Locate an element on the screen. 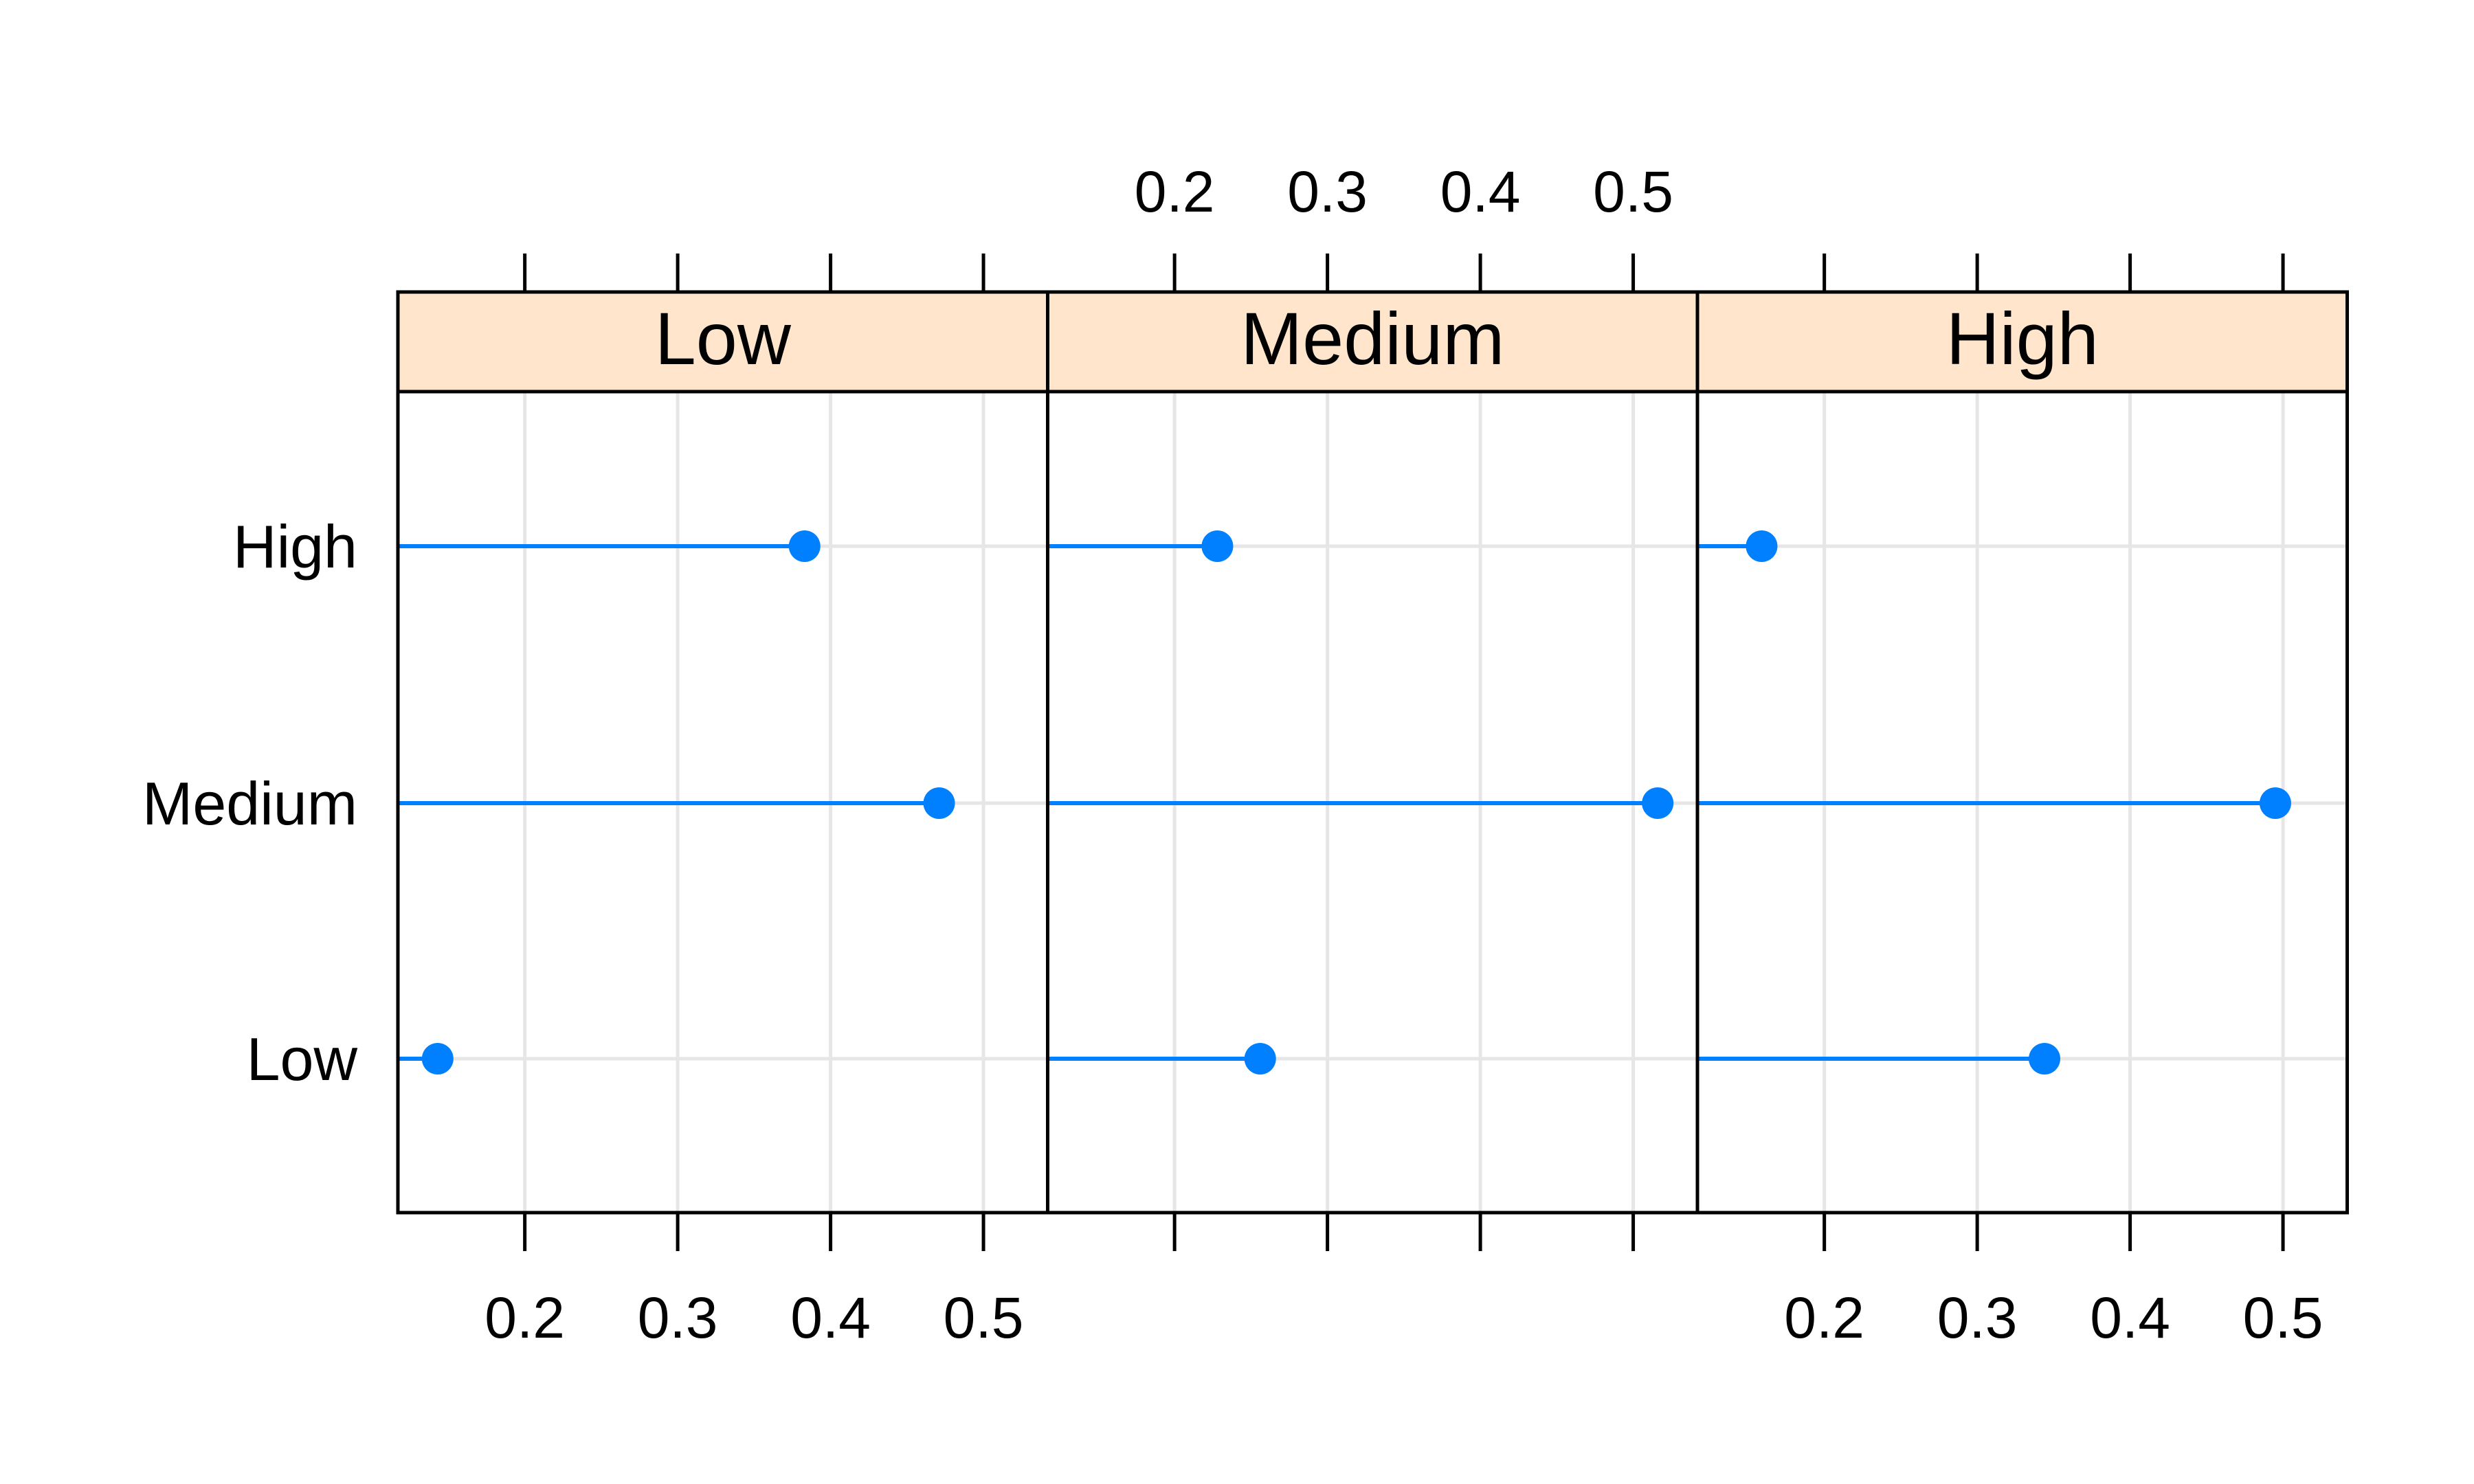  strip-medium is located at coordinates (1373, 342).